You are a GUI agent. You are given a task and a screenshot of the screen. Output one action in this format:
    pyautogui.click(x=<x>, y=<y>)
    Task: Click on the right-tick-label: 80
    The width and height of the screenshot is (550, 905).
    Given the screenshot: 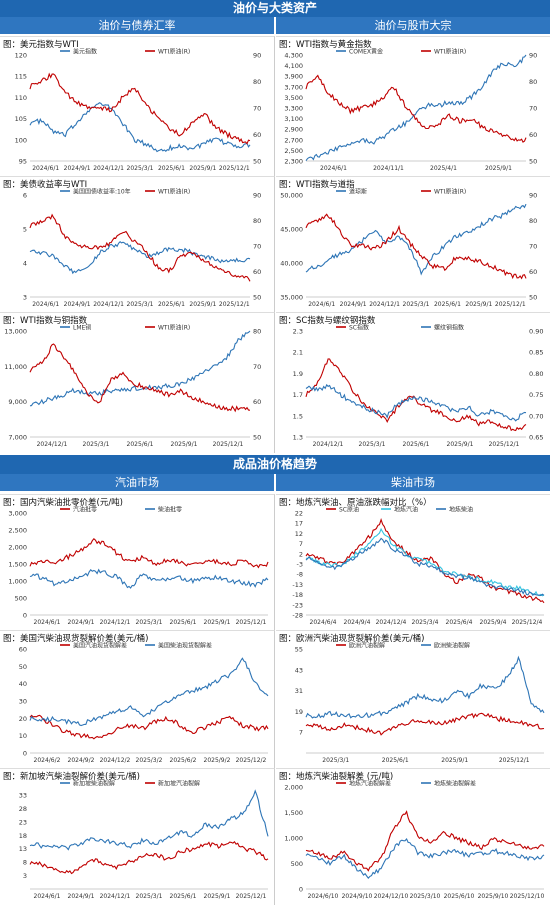 What is the action you would take?
    pyautogui.click(x=257, y=82)
    